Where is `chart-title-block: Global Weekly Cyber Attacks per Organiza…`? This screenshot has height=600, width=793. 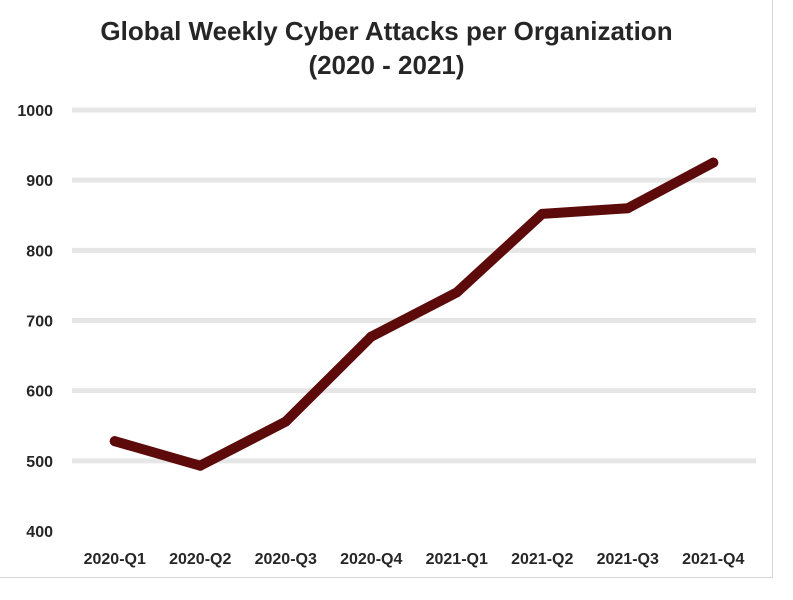 chart-title-block: Global Weekly Cyber Attacks per Organiza… is located at coordinates (386, 48).